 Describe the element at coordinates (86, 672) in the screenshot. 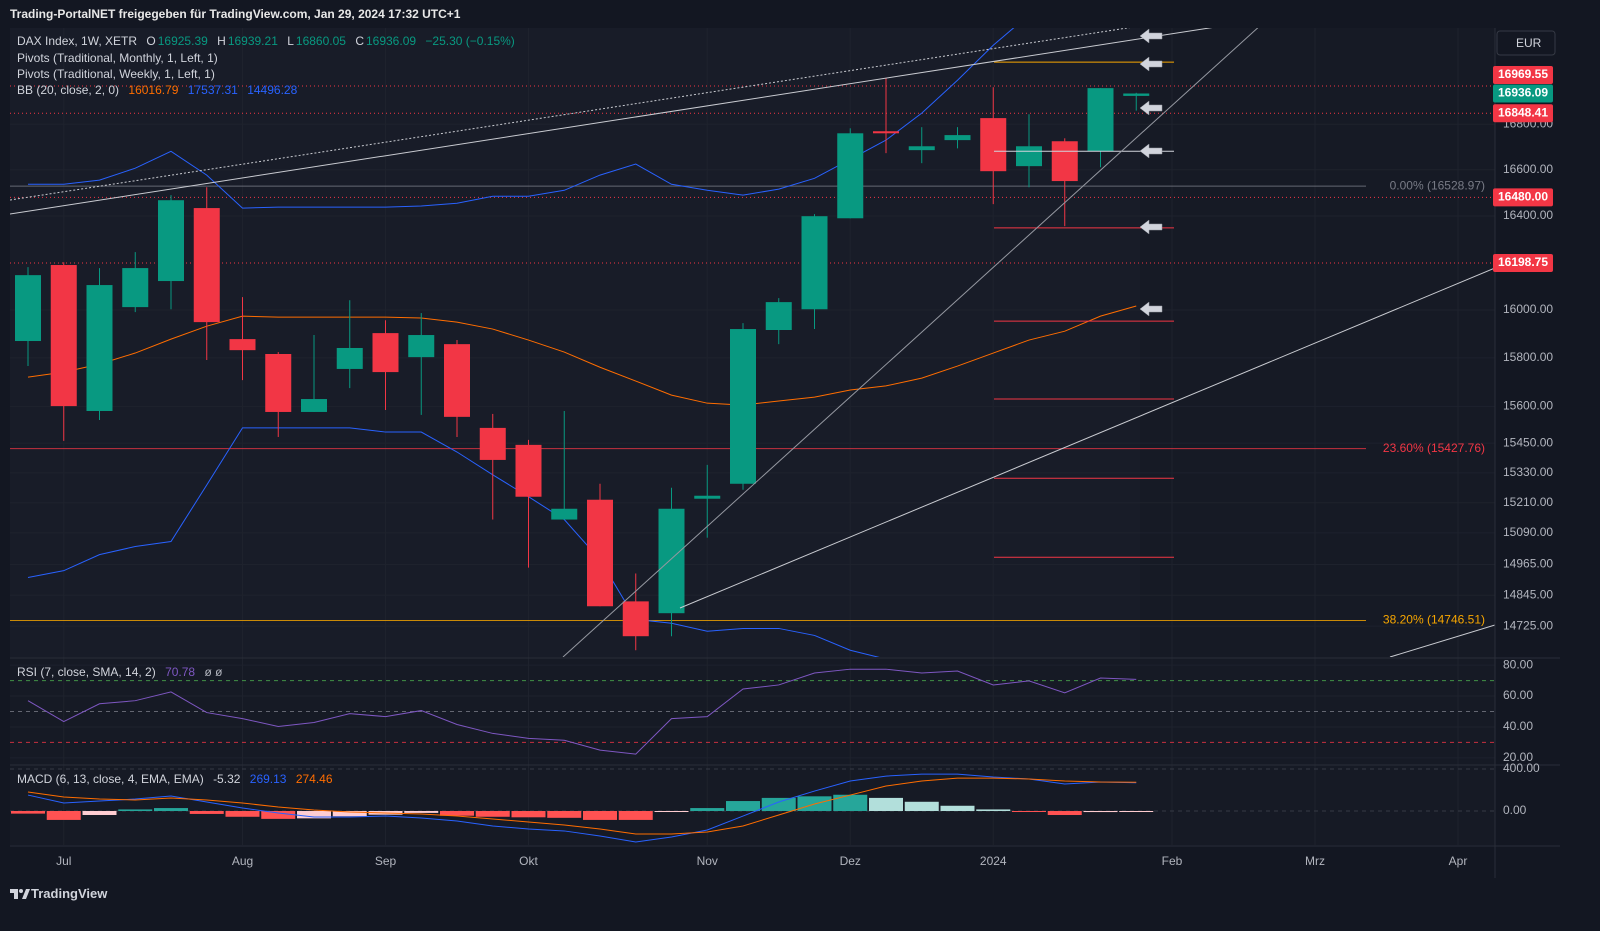

I see `indicator: RSI (7, close, SMA, 14, 2)` at that location.